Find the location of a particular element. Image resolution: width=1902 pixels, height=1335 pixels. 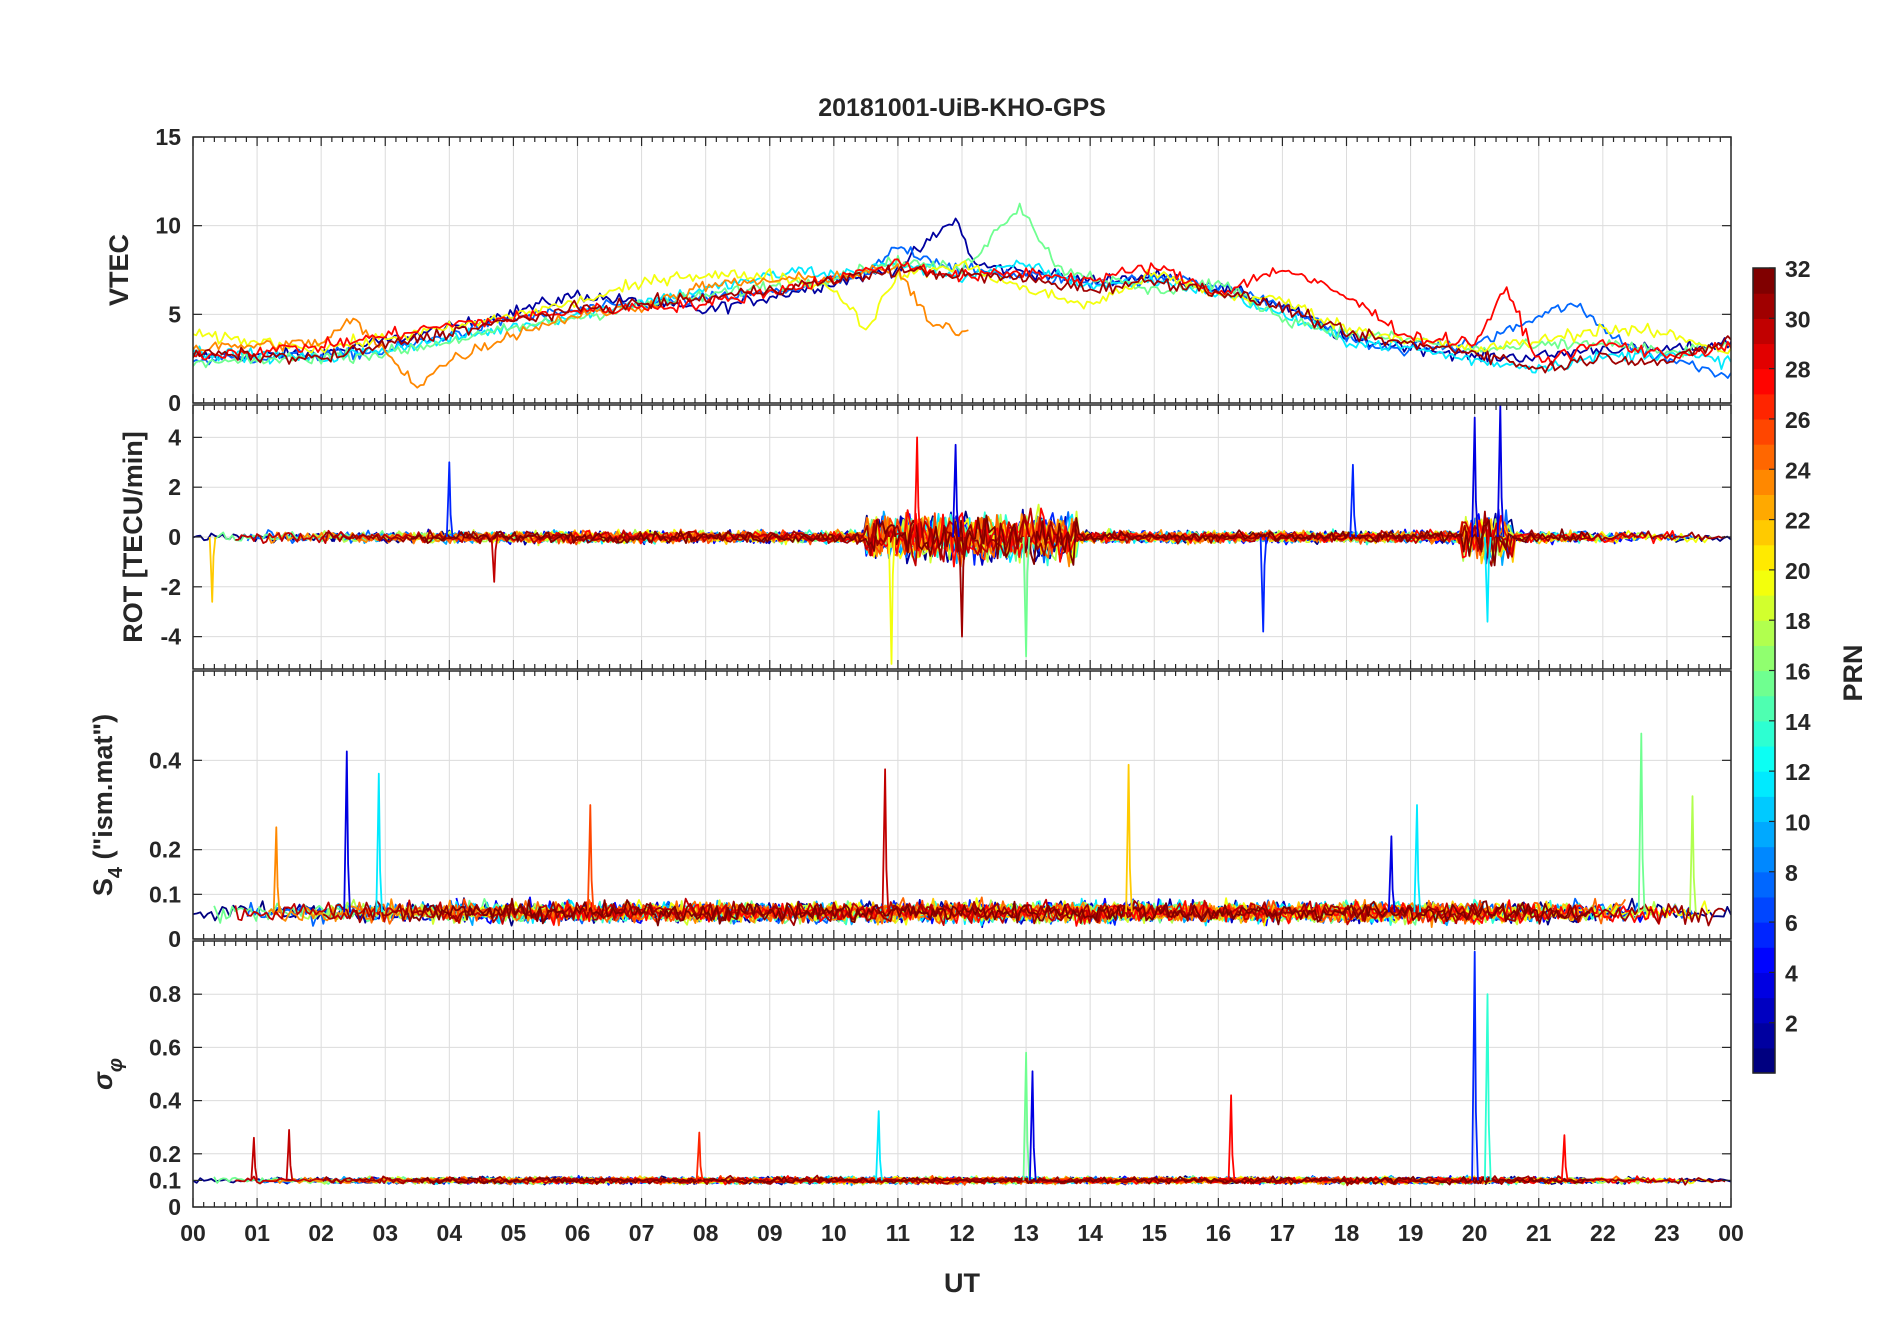

x-tick-label: 17 is located at coordinates (1283, 1233).